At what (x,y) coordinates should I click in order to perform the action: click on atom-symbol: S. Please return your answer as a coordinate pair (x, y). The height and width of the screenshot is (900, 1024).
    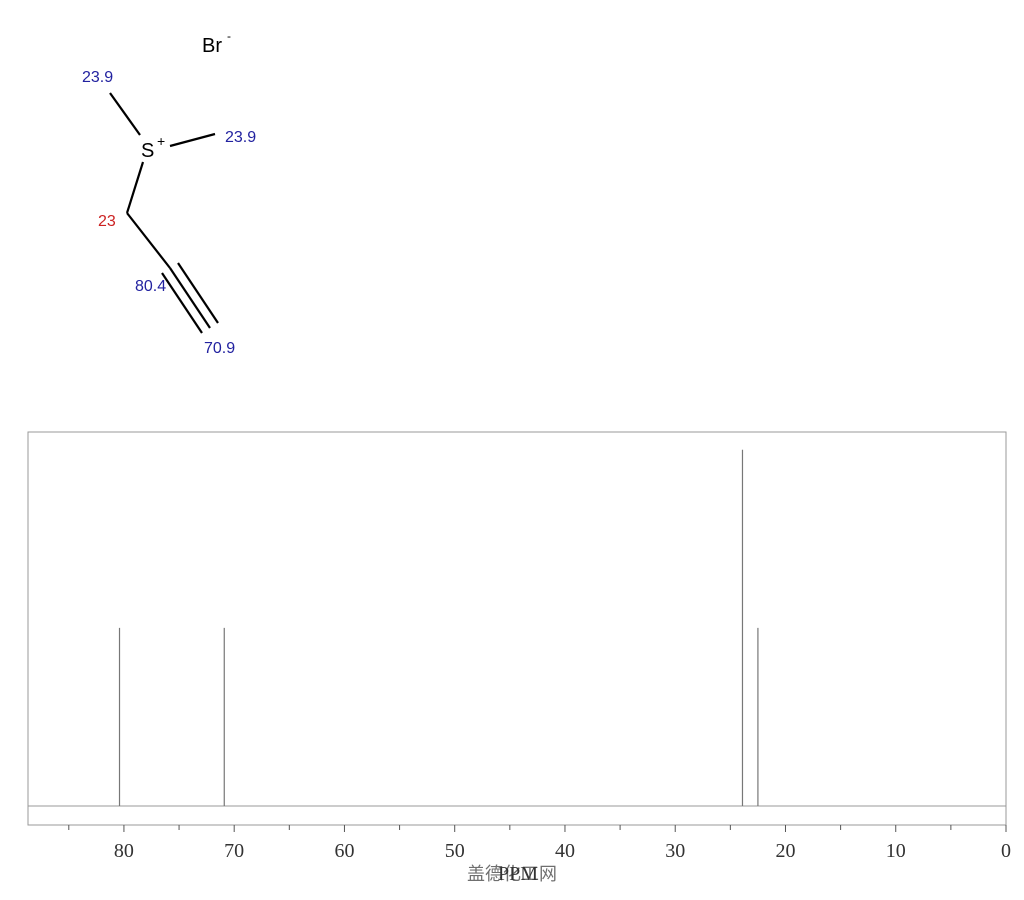
    Looking at the image, I should click on (147, 151).